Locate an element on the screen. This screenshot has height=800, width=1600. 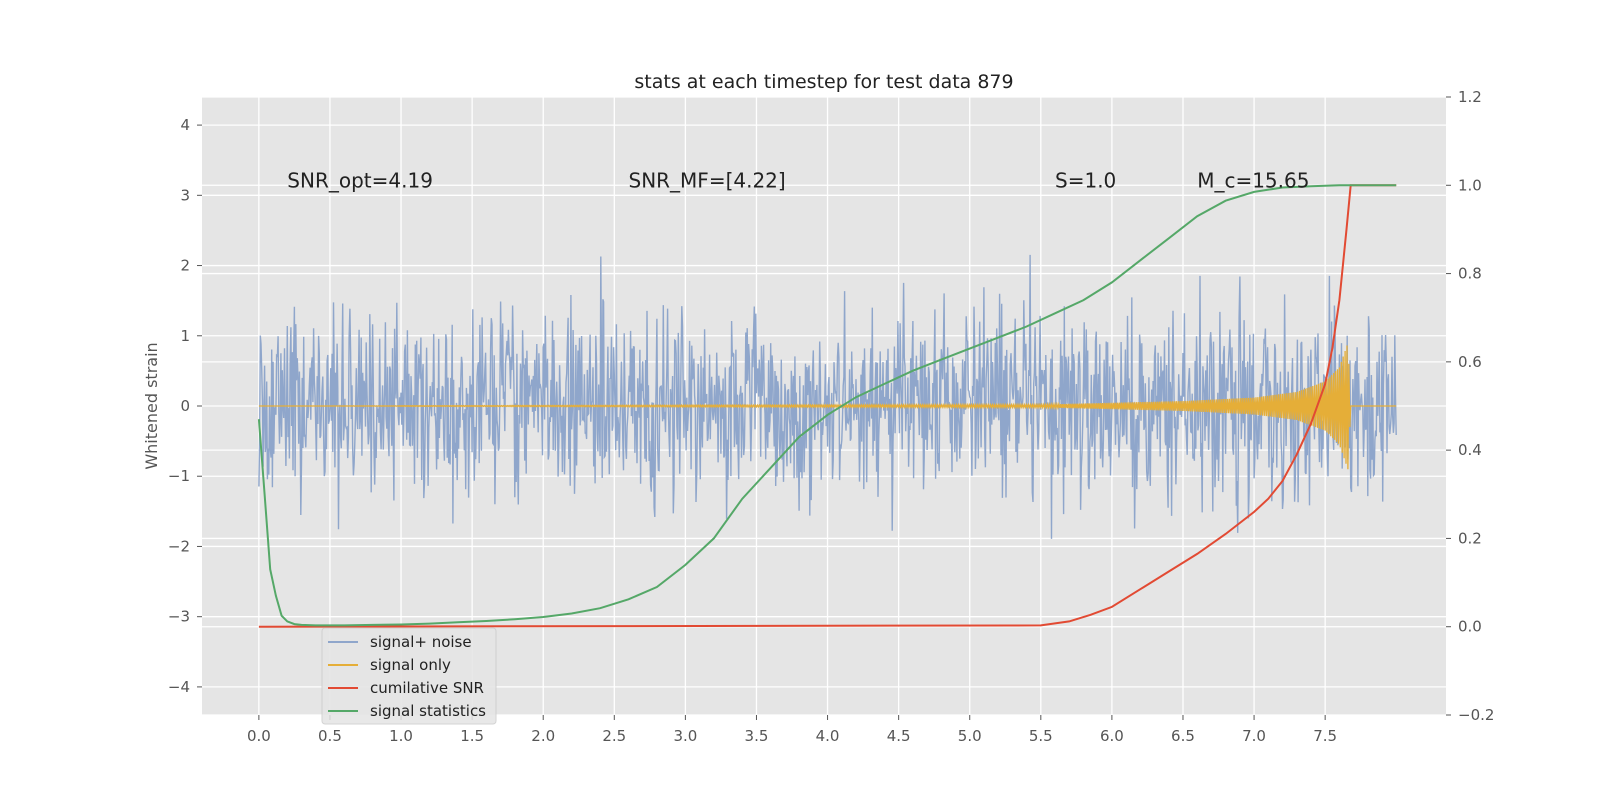
signal-only-series is located at coordinates (827, 407).